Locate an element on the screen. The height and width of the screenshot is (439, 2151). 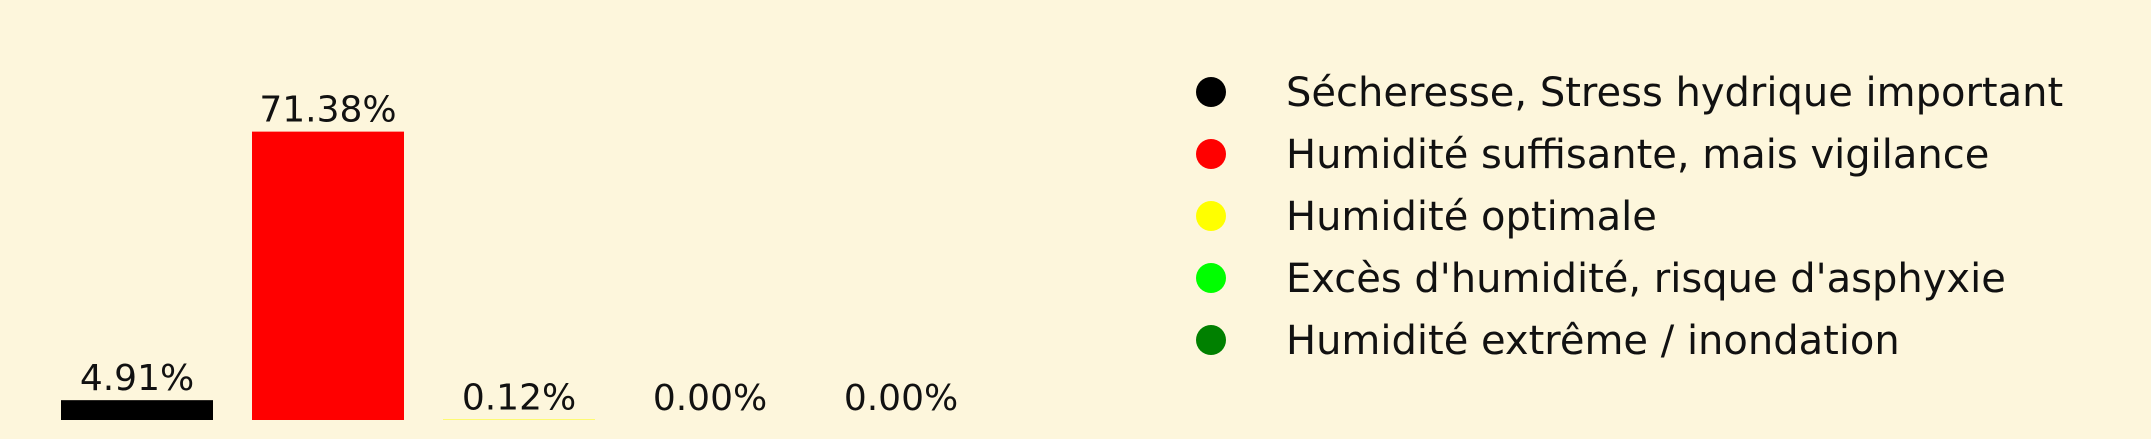
legend-label-1: Sécheresse, Stress hydrique important is located at coordinates (1674, 93).